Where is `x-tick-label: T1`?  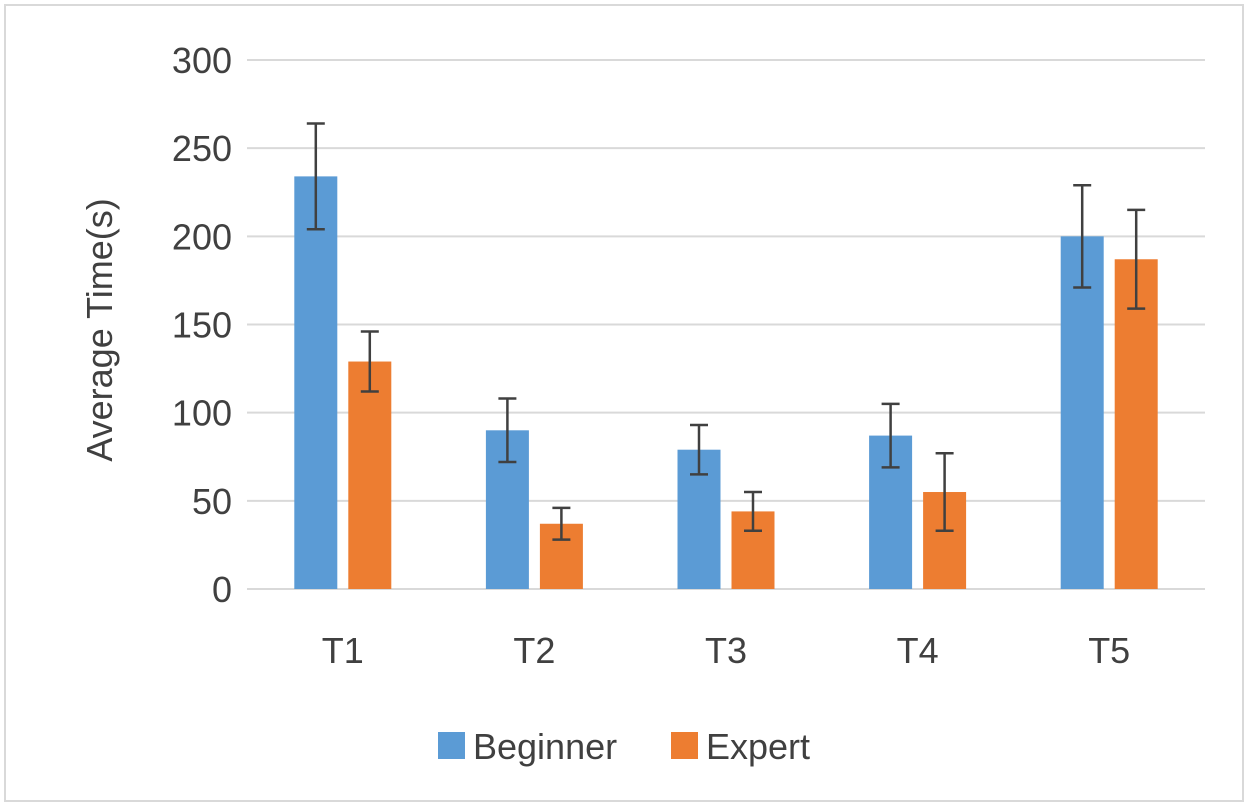
x-tick-label: T1 is located at coordinates (343, 650).